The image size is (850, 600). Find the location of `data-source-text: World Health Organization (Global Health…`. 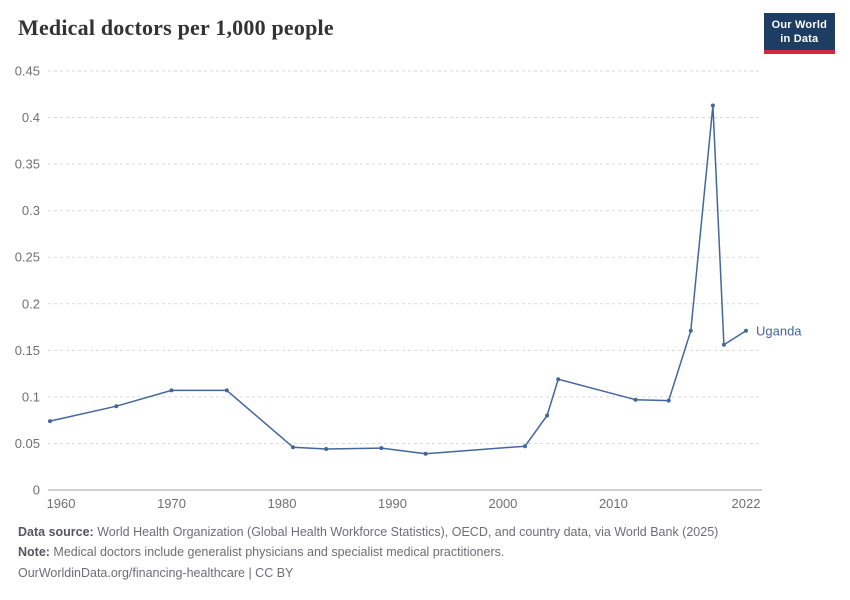

data-source-text: World Health Organization (Global Health… is located at coordinates (406, 532).